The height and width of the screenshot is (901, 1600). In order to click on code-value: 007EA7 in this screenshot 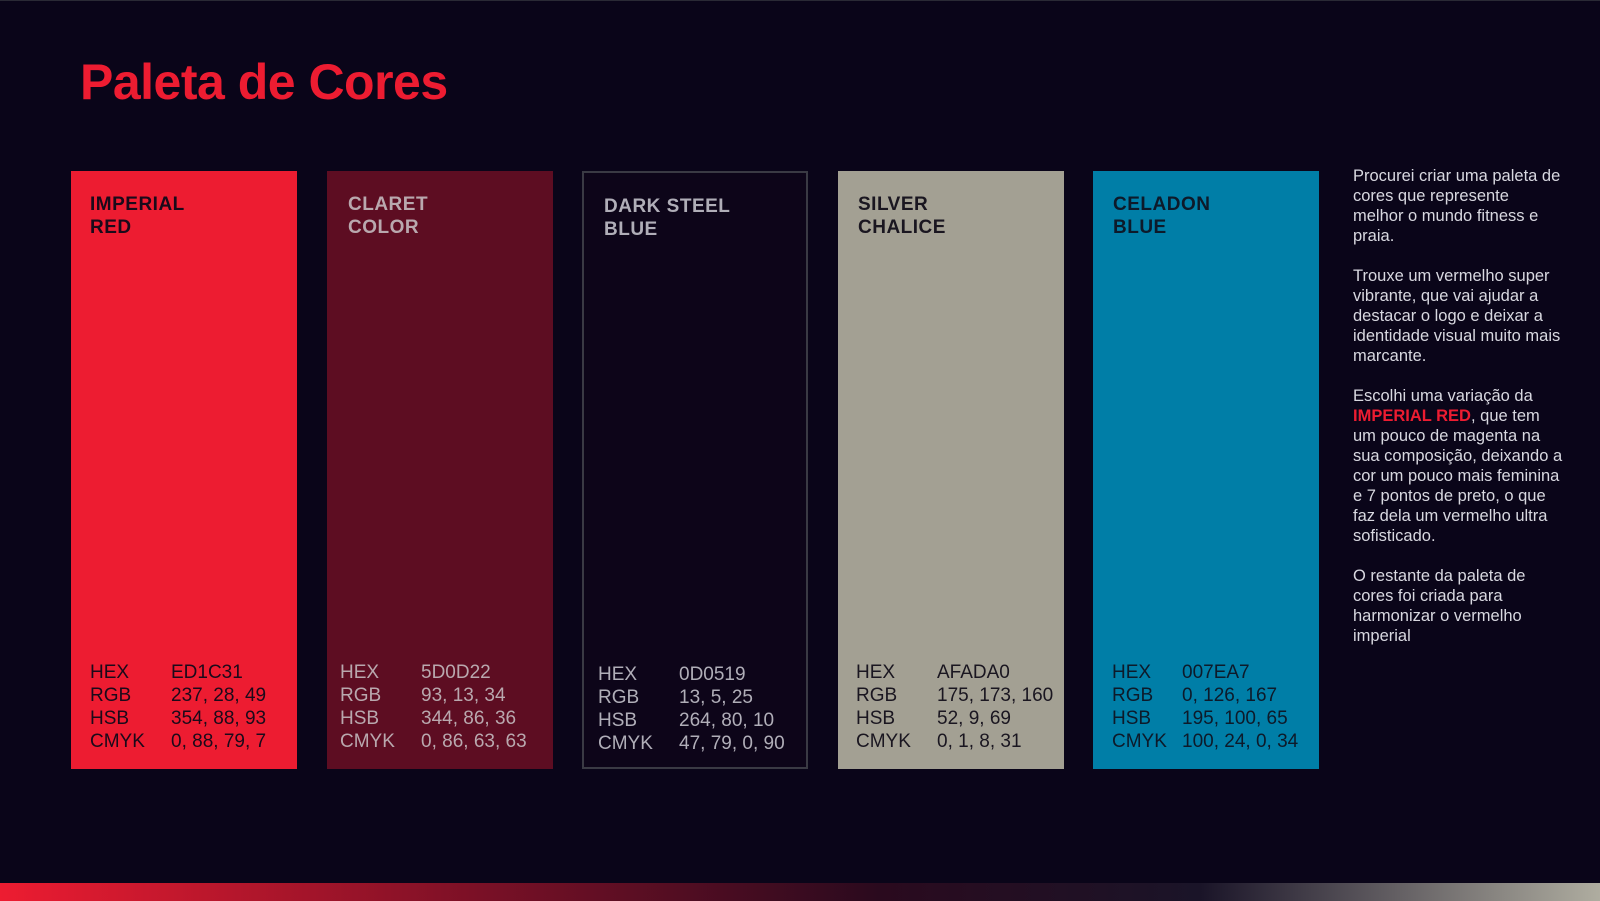, I will do `click(1216, 672)`.